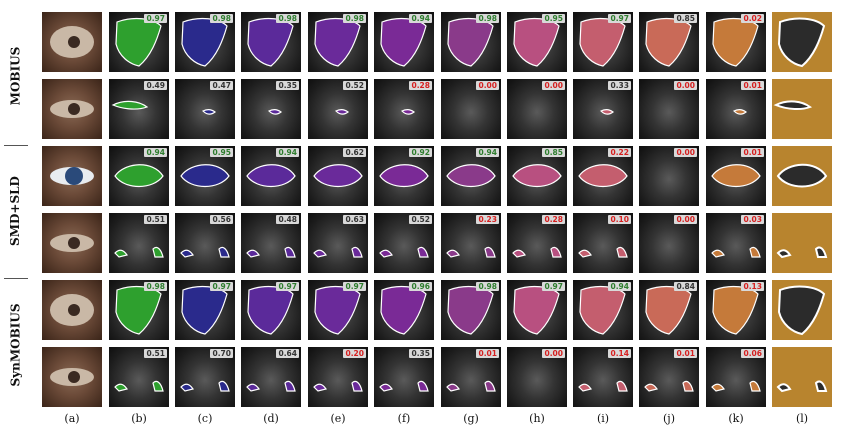  I want to click on segmentation-cell: 0.92, so click(404, 176).